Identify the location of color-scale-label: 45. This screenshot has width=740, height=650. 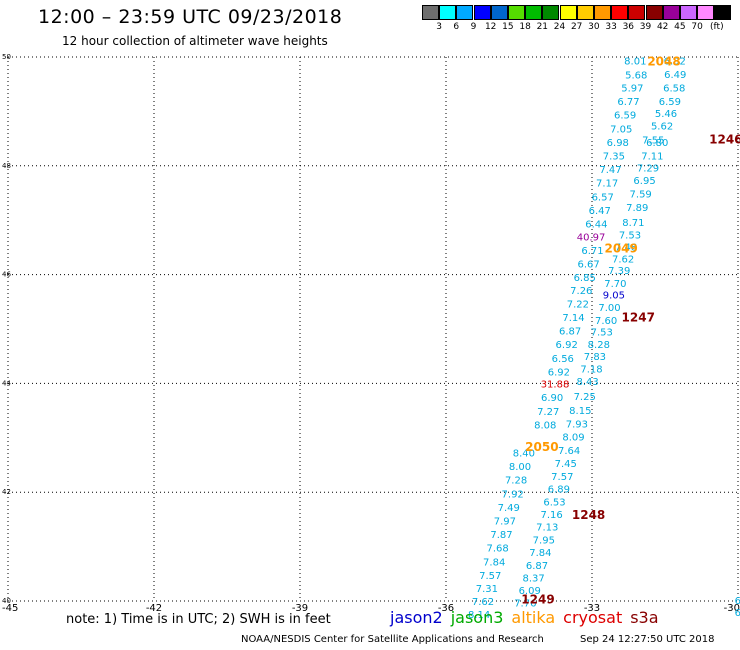
(680, 27).